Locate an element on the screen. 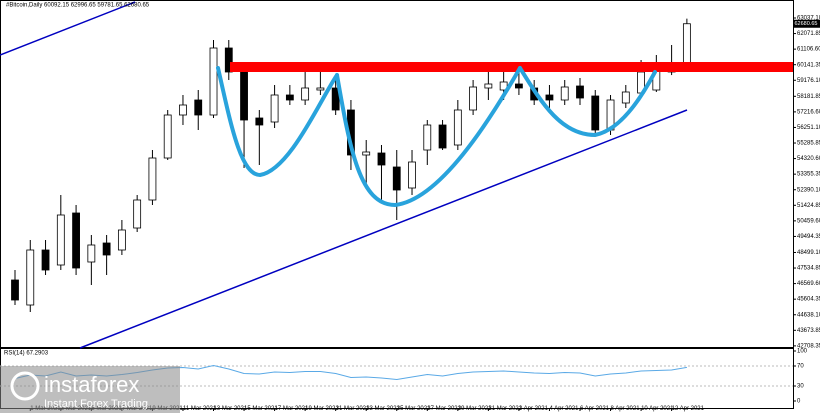 The image size is (820, 413). x-tick-label: 10 Apr 2021 is located at coordinates (657, 409).